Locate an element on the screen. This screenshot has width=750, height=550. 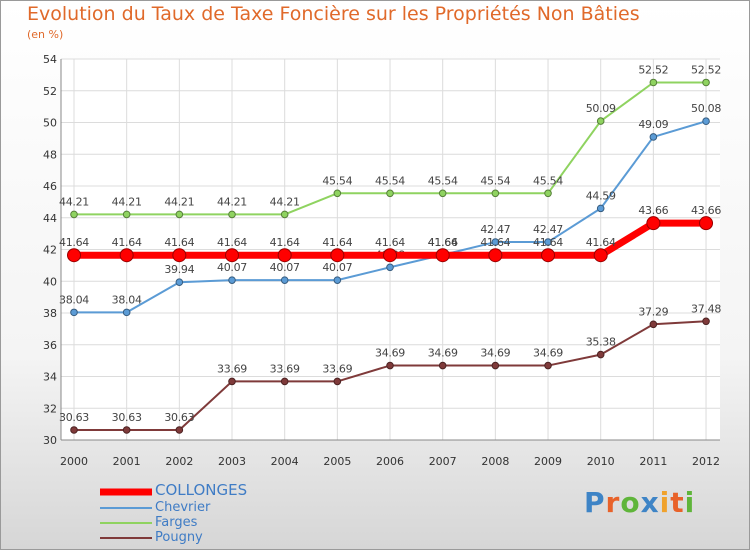
data-label-chevrier: 39.94 is located at coordinates (179, 269).